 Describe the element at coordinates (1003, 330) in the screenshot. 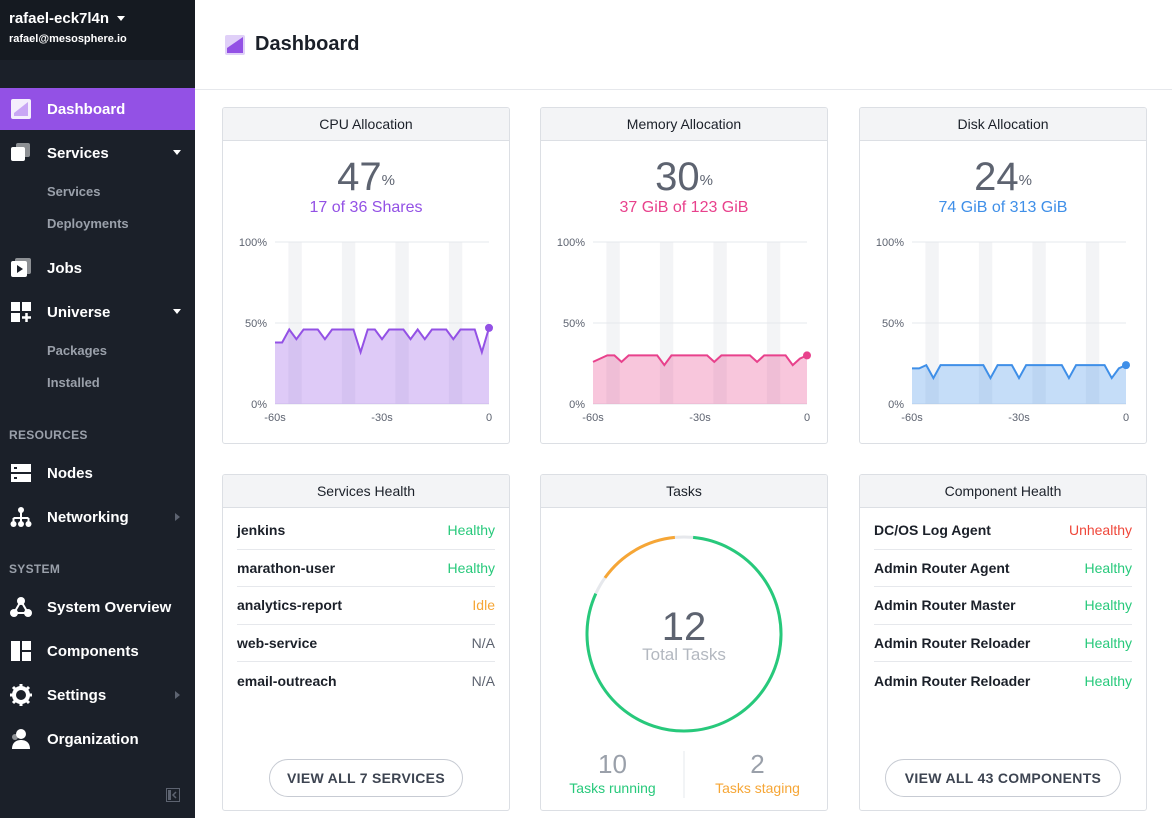

I see `disk-chart: 100% 50% 0%-60s -30s 0` at that location.